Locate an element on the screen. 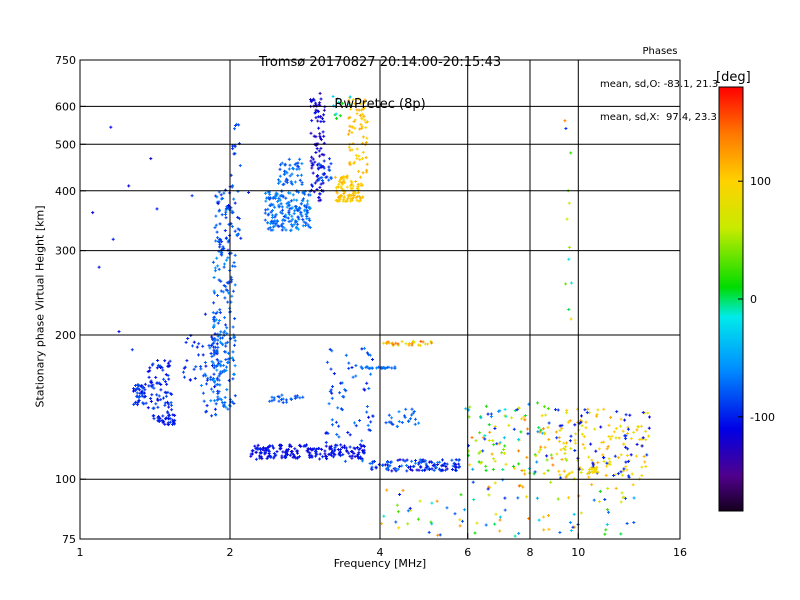 The image size is (800, 600). y-tick-label: 400 is located at coordinates (65, 191).